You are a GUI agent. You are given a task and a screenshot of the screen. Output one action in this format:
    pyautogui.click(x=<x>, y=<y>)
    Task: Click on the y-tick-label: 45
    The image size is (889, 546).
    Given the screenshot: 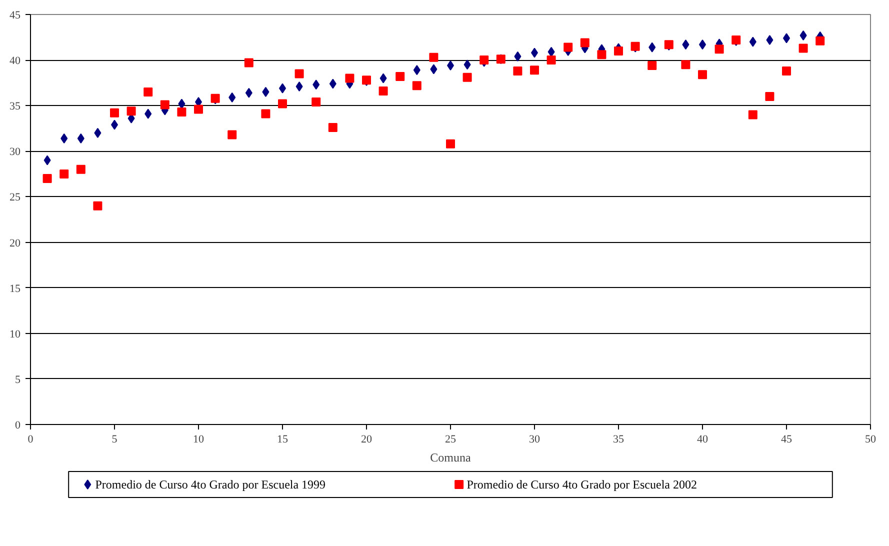 What is the action you would take?
    pyautogui.click(x=15, y=16)
    